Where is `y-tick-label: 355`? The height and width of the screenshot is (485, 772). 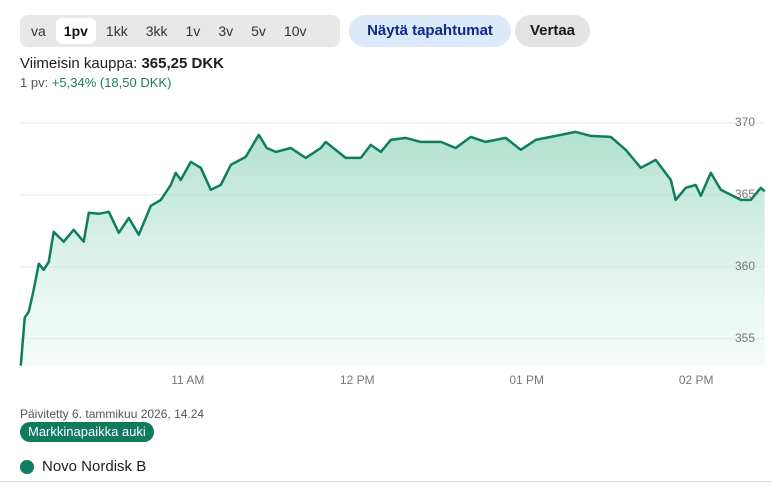 y-tick-label: 355 is located at coordinates (745, 338).